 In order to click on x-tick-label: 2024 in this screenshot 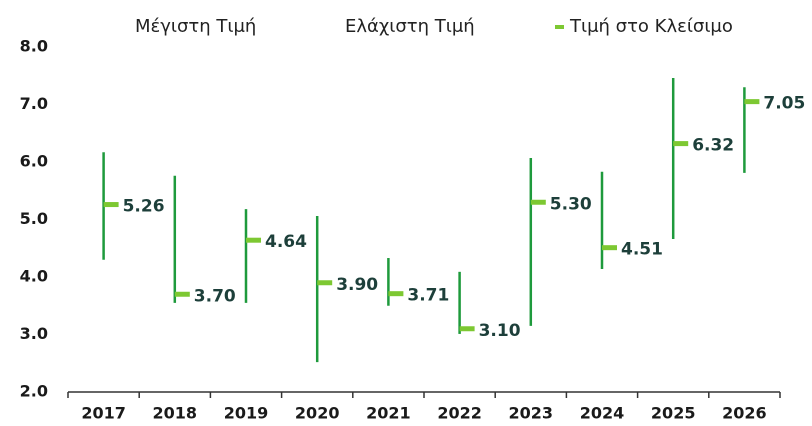, I will do `click(602, 413)`.